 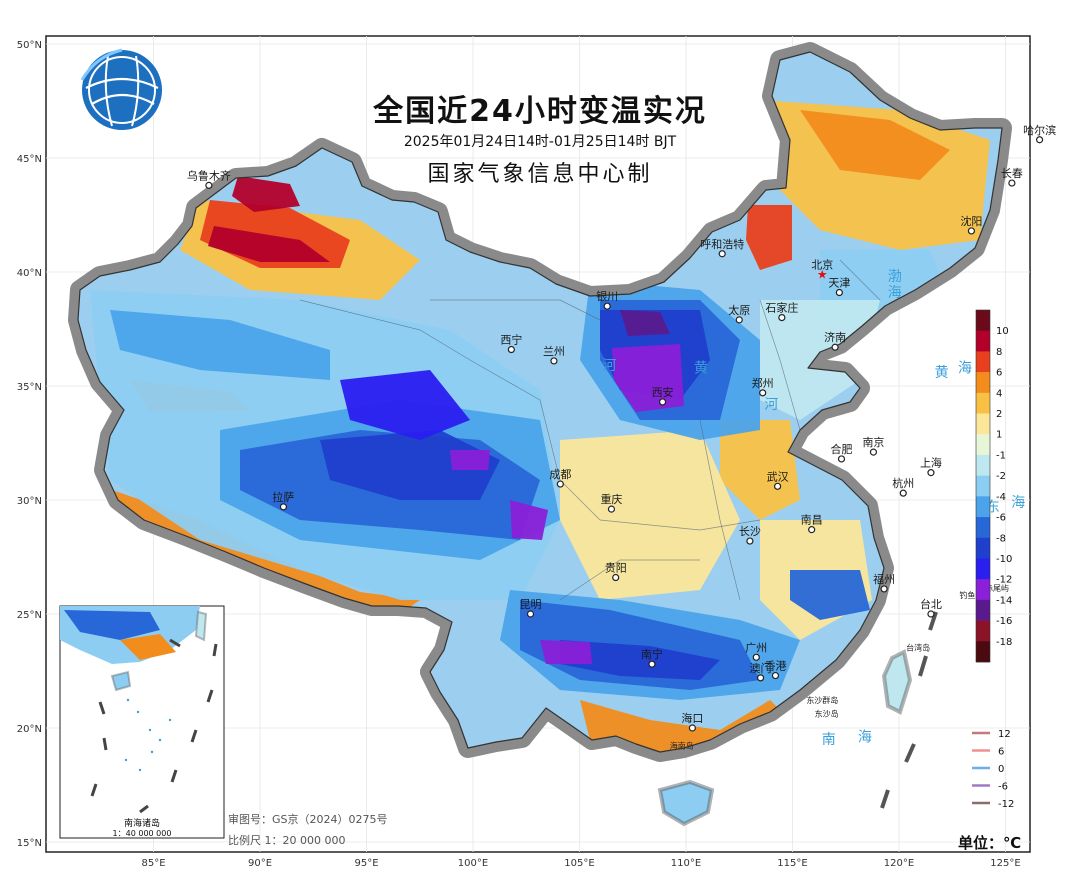 What do you see at coordinates (829, 740) in the screenshot?
I see `sea-label: 南` at bounding box center [829, 740].